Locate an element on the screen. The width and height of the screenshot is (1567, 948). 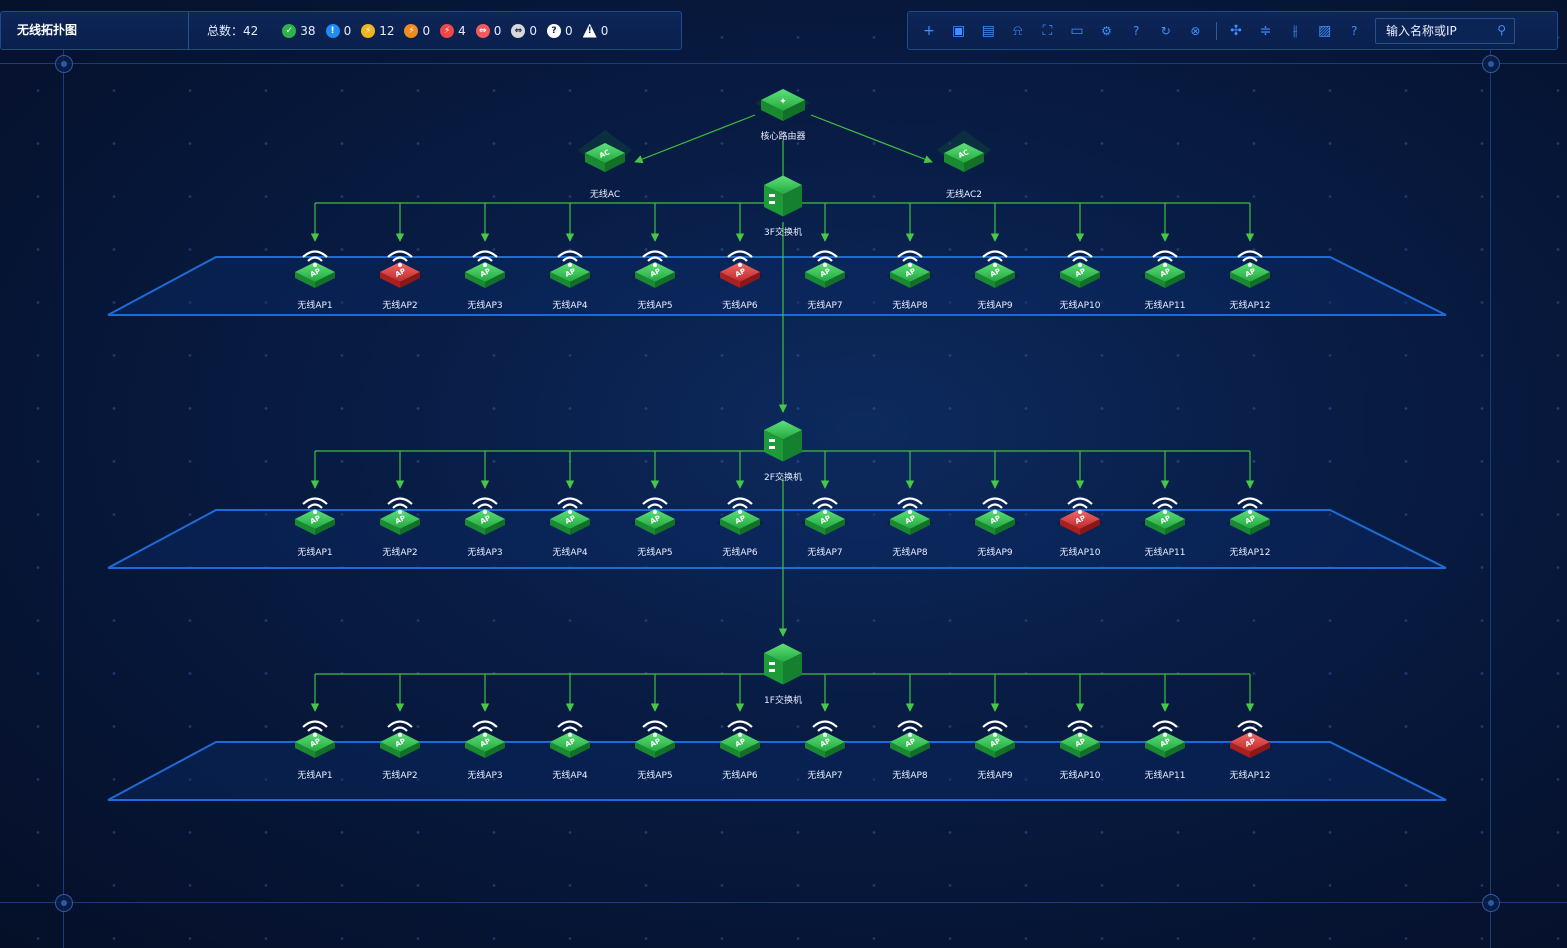
help-icon-2: ? is located at coordinates (1354, 30).